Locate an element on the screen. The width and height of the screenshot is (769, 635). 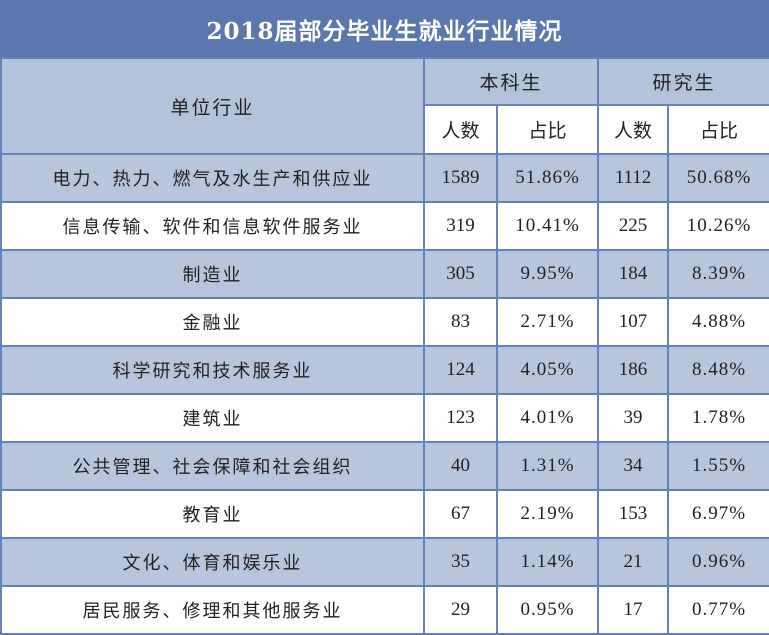
table-row: 金融业 83 2.71% 107 4.88% is located at coordinates (384, 322).